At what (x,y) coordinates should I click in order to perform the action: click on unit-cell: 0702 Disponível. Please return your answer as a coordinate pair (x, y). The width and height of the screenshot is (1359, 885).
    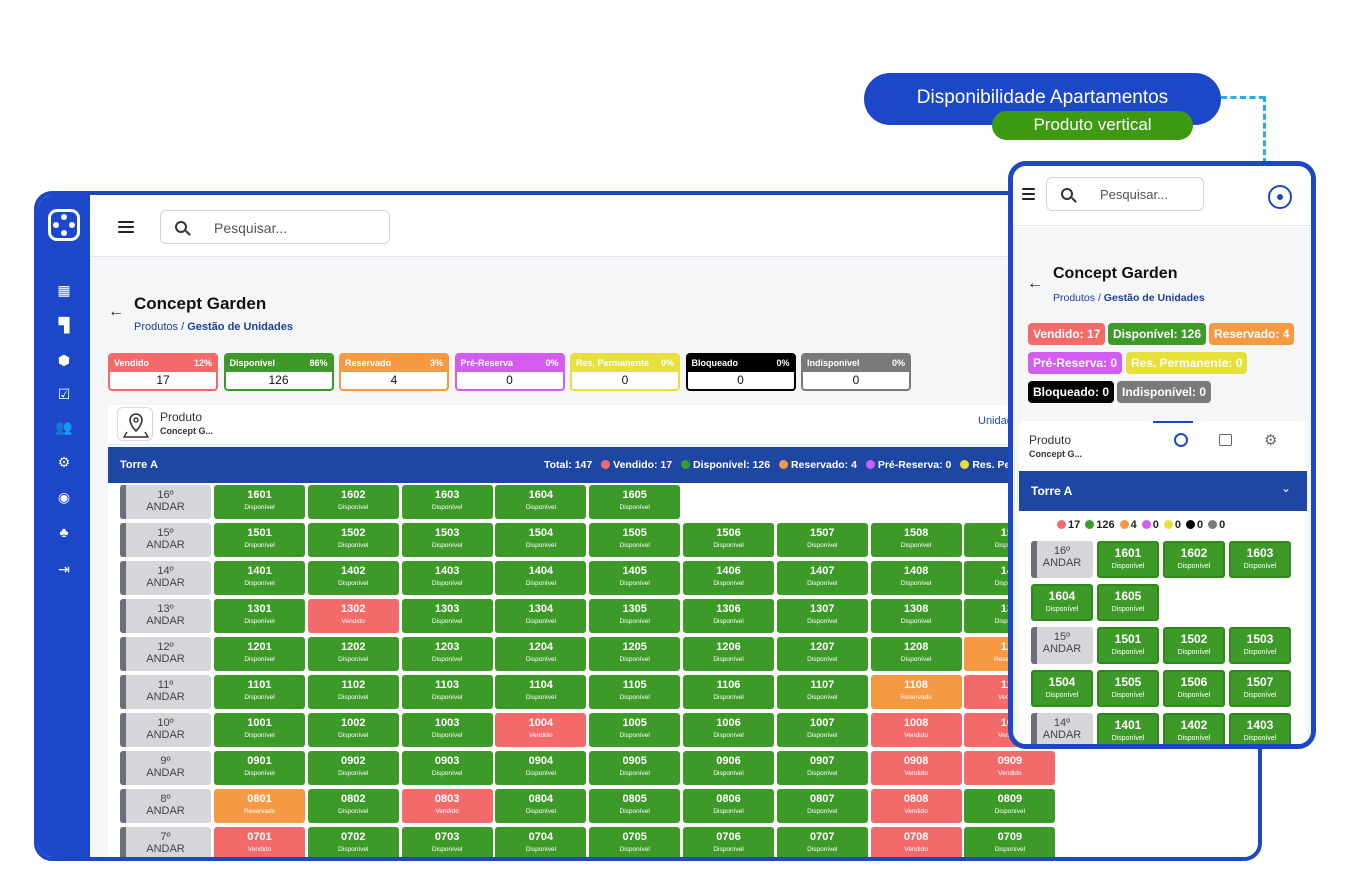
    Looking at the image, I should click on (353, 842).